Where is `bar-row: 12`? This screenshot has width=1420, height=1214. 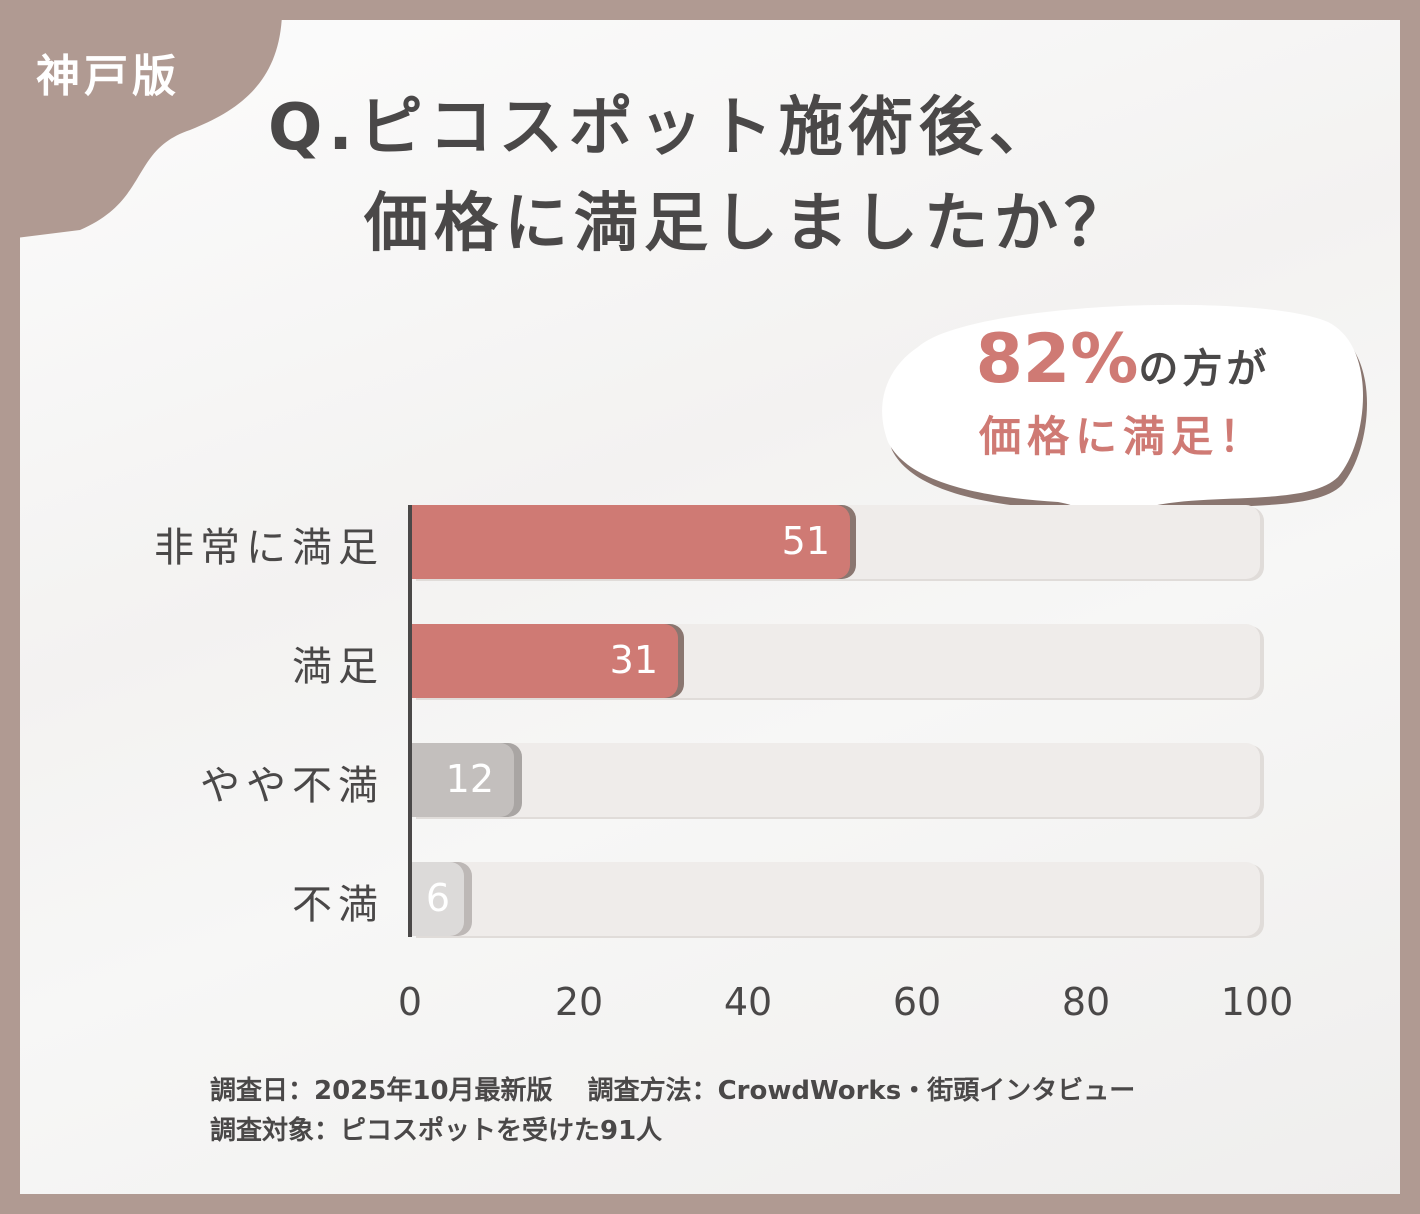
bar-row: 12 is located at coordinates (862, 780).